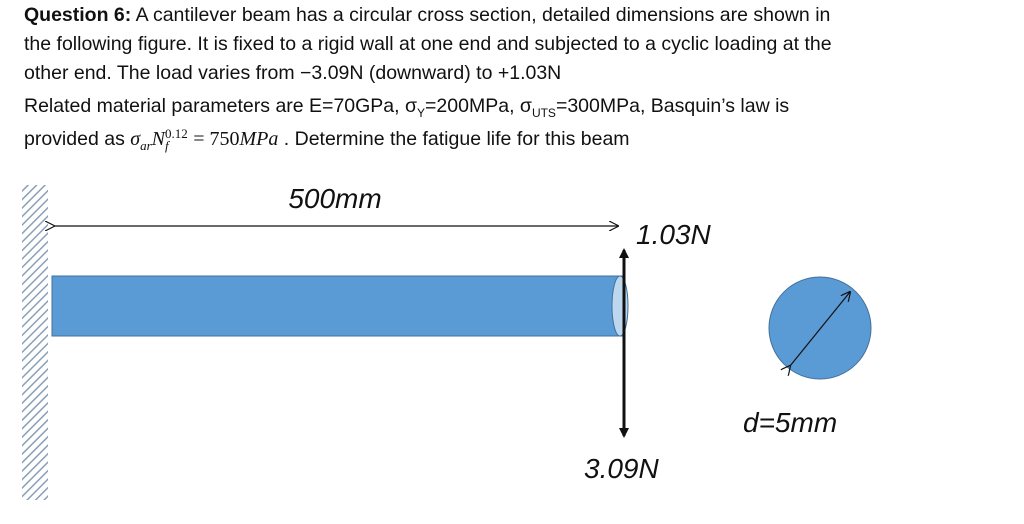  What do you see at coordinates (543, 112) in the screenshot?
I see `subscript: UTS` at bounding box center [543, 112].